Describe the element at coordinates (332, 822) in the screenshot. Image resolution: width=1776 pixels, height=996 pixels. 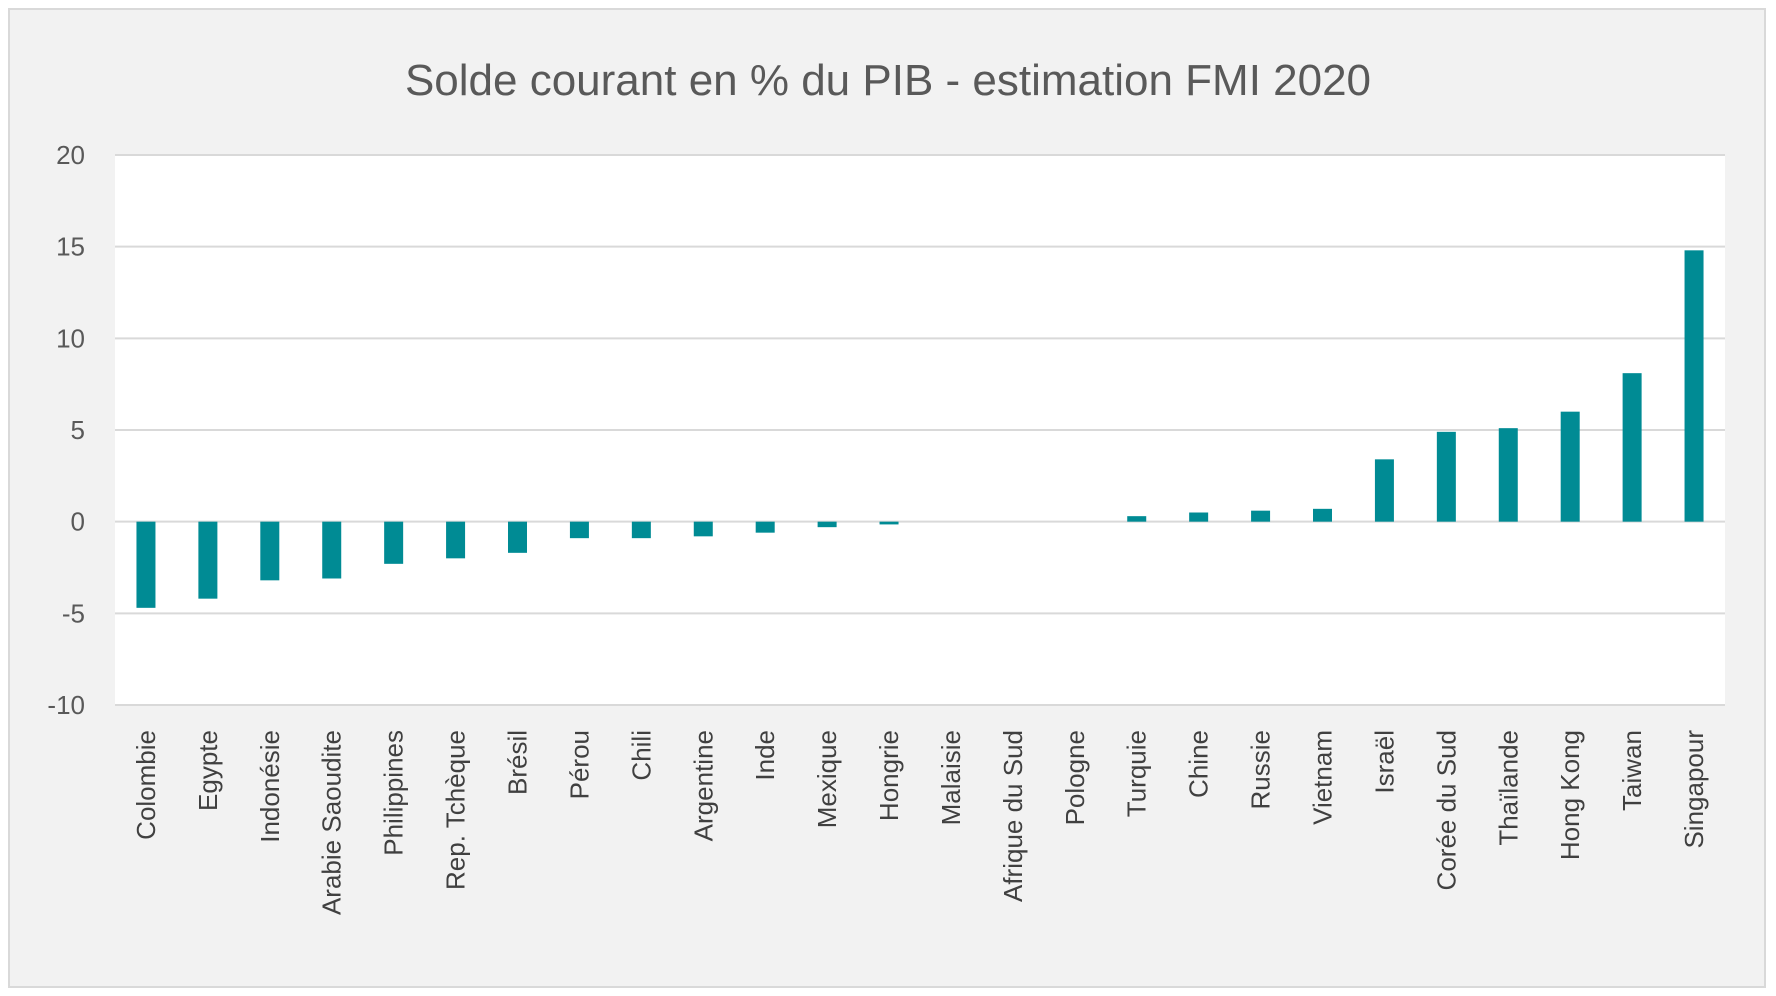
I see `x-tick-label: Arabie Saoudite` at that location.